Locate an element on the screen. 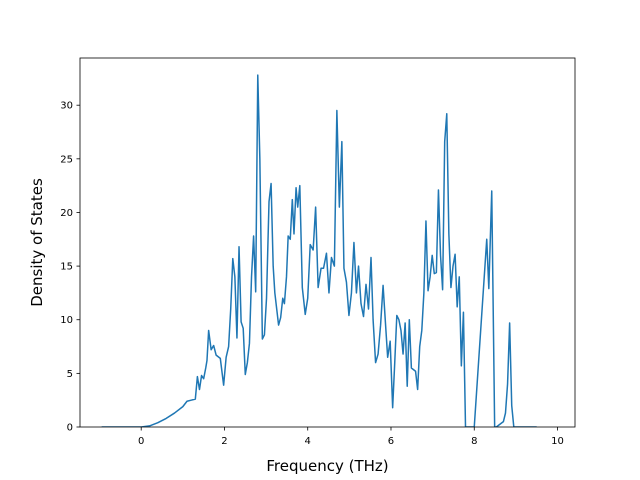 The width and height of the screenshot is (640, 480). x-tick-label: 6 is located at coordinates (391, 441).